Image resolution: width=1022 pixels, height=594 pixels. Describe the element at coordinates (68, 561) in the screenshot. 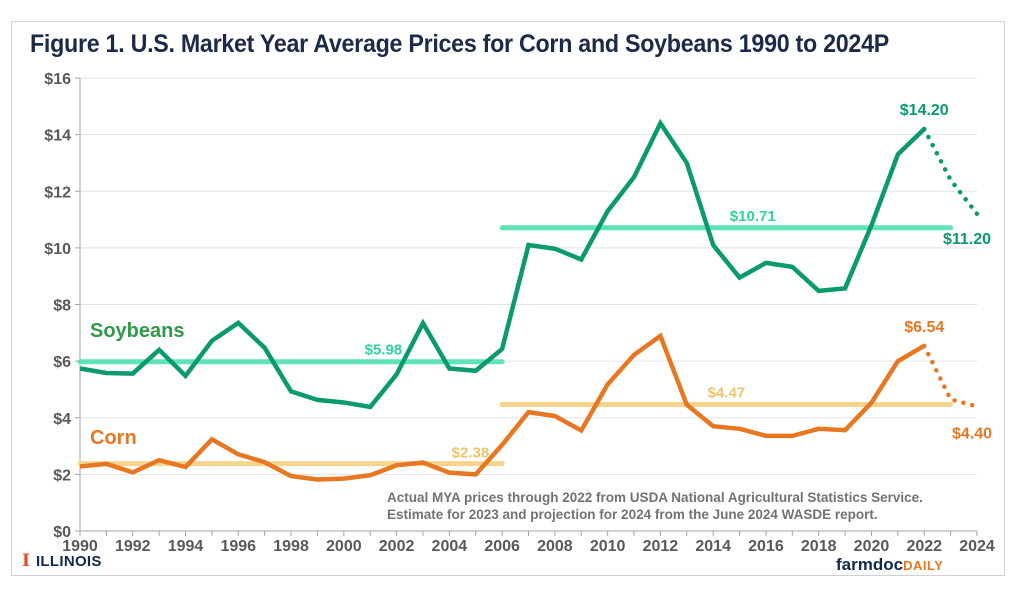

I see `illinois-logo-text: ILLINOIS` at that location.